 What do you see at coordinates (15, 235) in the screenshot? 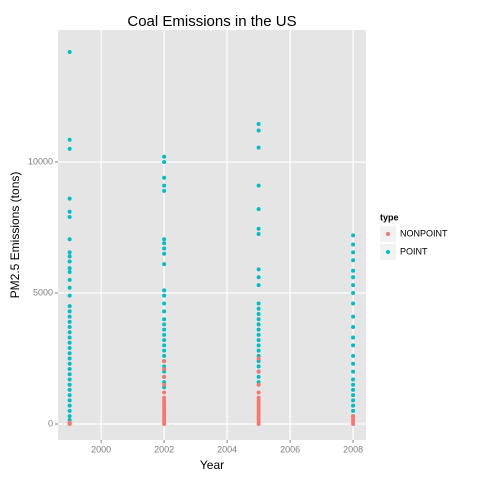
I see `y-axis-label: PM2.5 Emissions (tons)` at bounding box center [15, 235].